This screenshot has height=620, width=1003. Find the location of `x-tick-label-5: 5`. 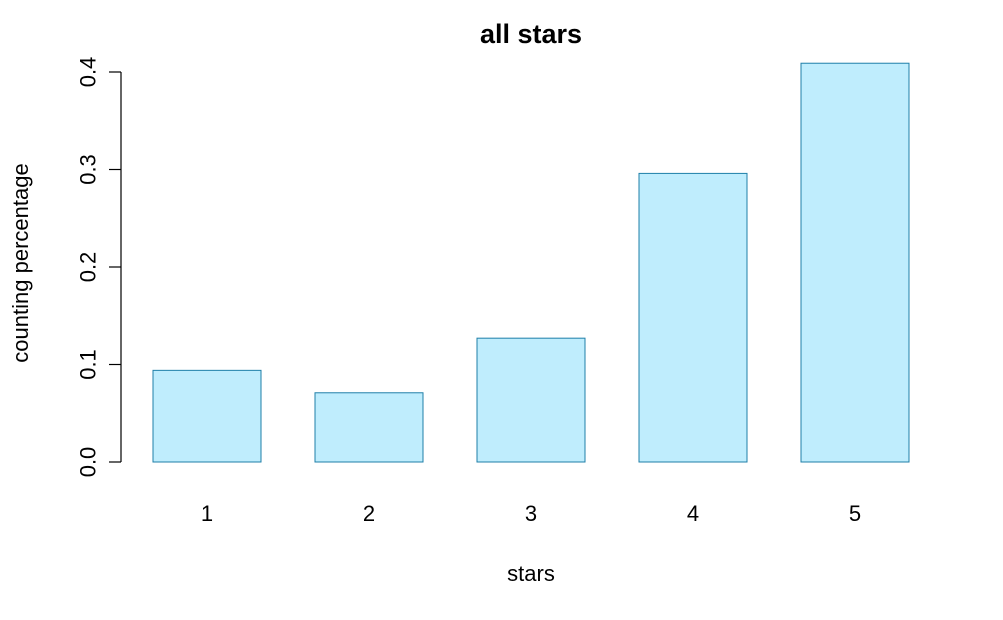

x-tick-label-5: 5 is located at coordinates (855, 513).